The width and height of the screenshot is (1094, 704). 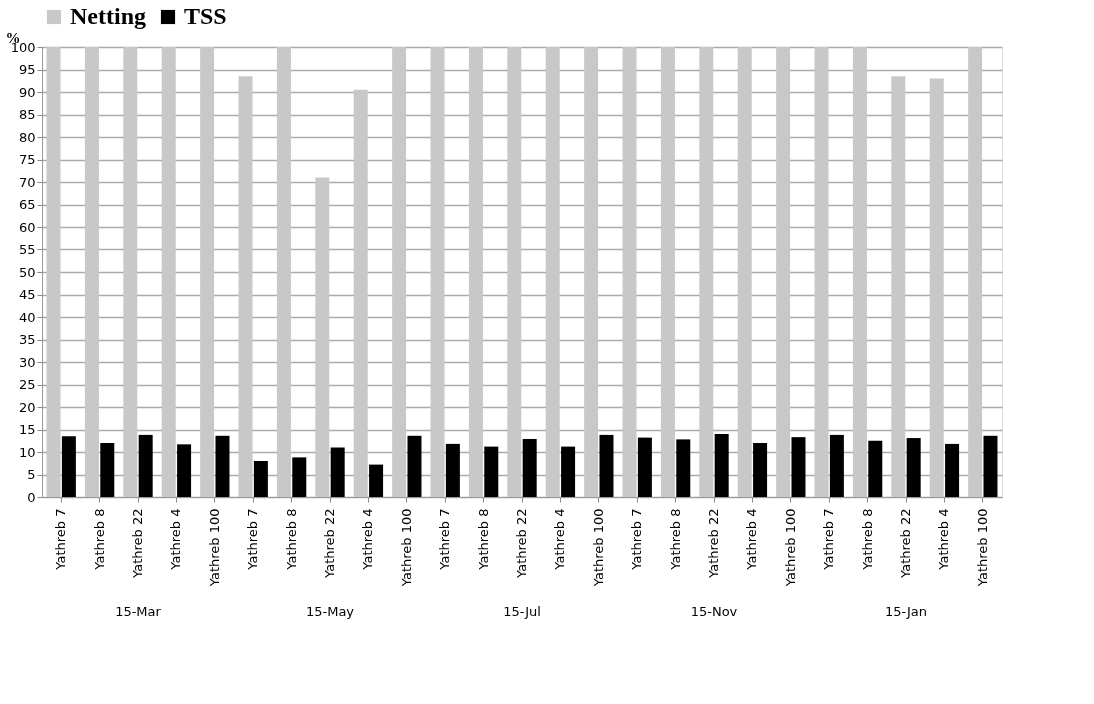 I want to click on y-tick-label: 70, so click(x=27, y=182).